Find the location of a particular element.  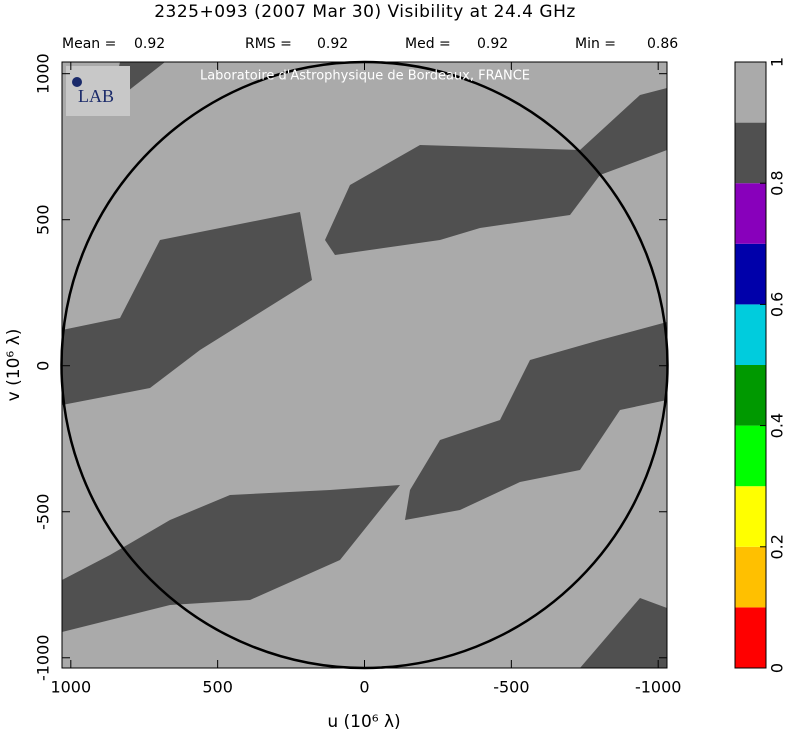

colorbar-tick-label: 1 is located at coordinates (777, 62).